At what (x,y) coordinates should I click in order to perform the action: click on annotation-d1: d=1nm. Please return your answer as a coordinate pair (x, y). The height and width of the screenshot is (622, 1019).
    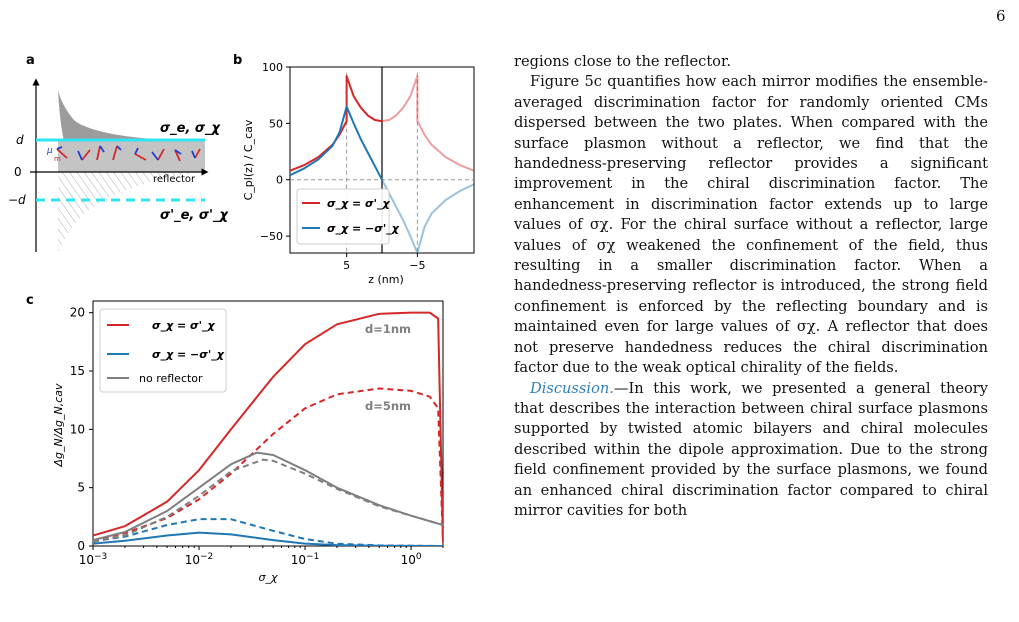
    Looking at the image, I should click on (388, 329).